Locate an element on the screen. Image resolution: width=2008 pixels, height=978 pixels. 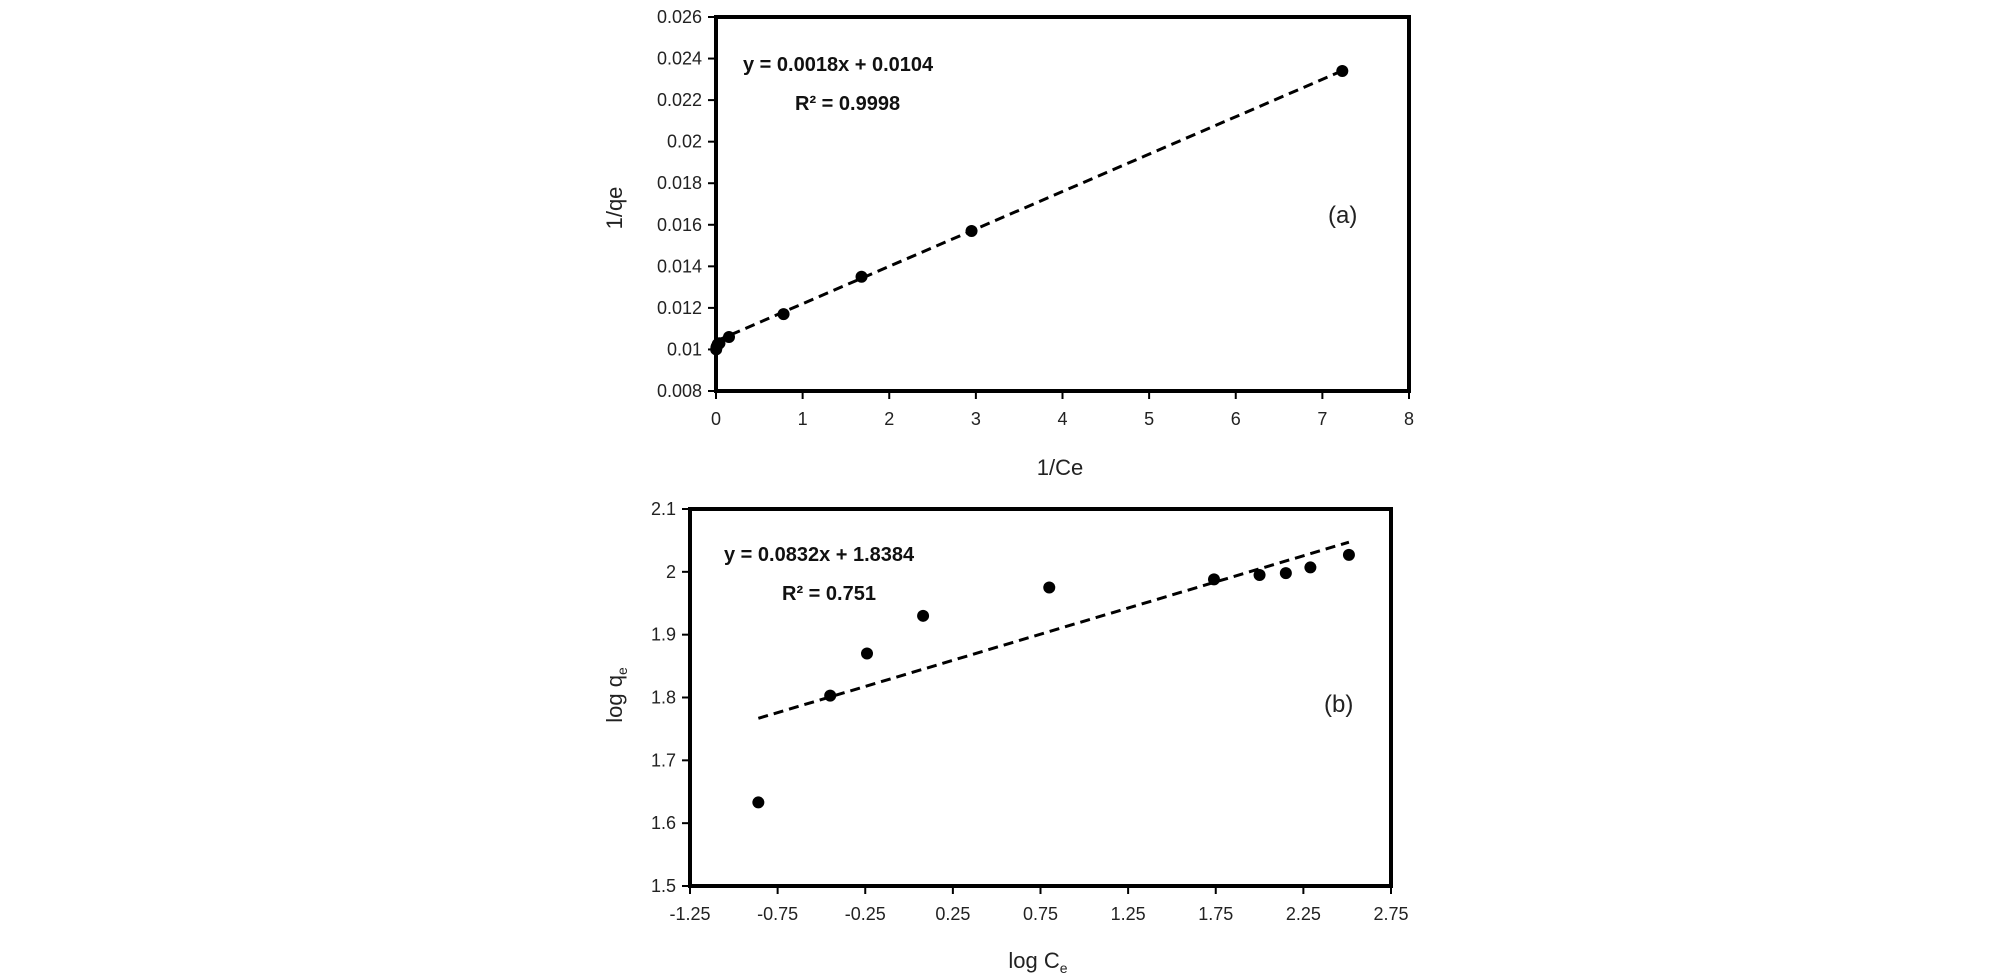
chart-a-x-tick-label: 8 is located at coordinates (1409, 419).